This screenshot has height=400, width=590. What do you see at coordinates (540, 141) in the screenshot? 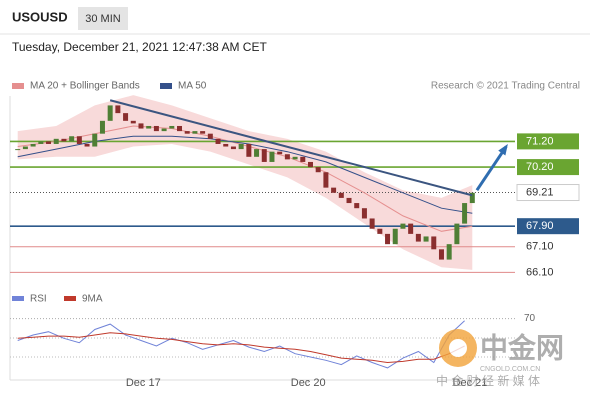
I see `level-label: 71.20` at bounding box center [540, 141].